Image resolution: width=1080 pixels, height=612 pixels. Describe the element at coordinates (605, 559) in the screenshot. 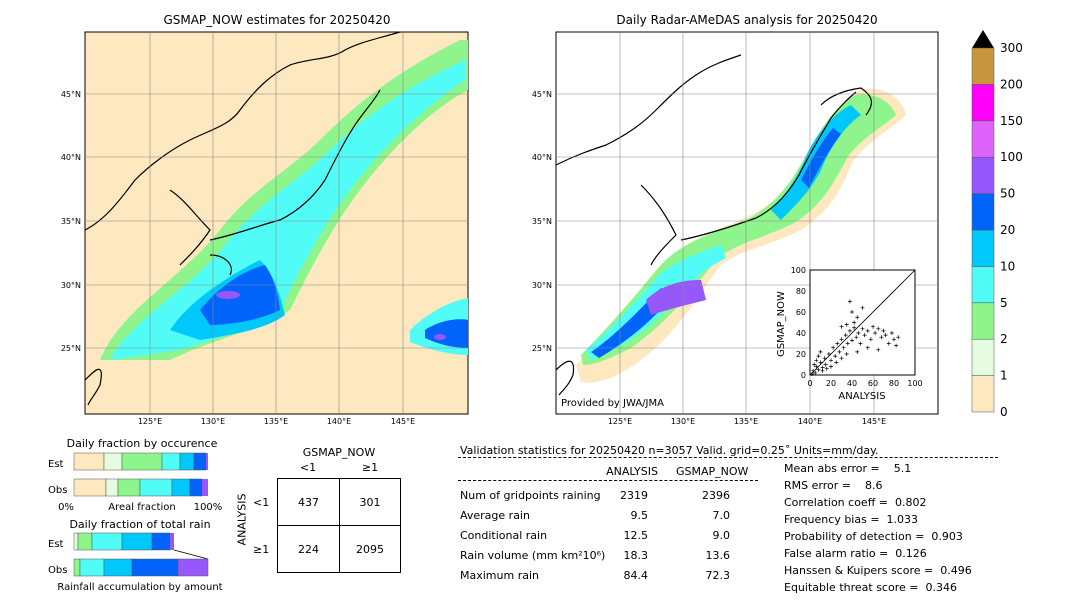

I see `stats-row: Rain volume (mm km²10⁶) 18.3 13.6` at that location.